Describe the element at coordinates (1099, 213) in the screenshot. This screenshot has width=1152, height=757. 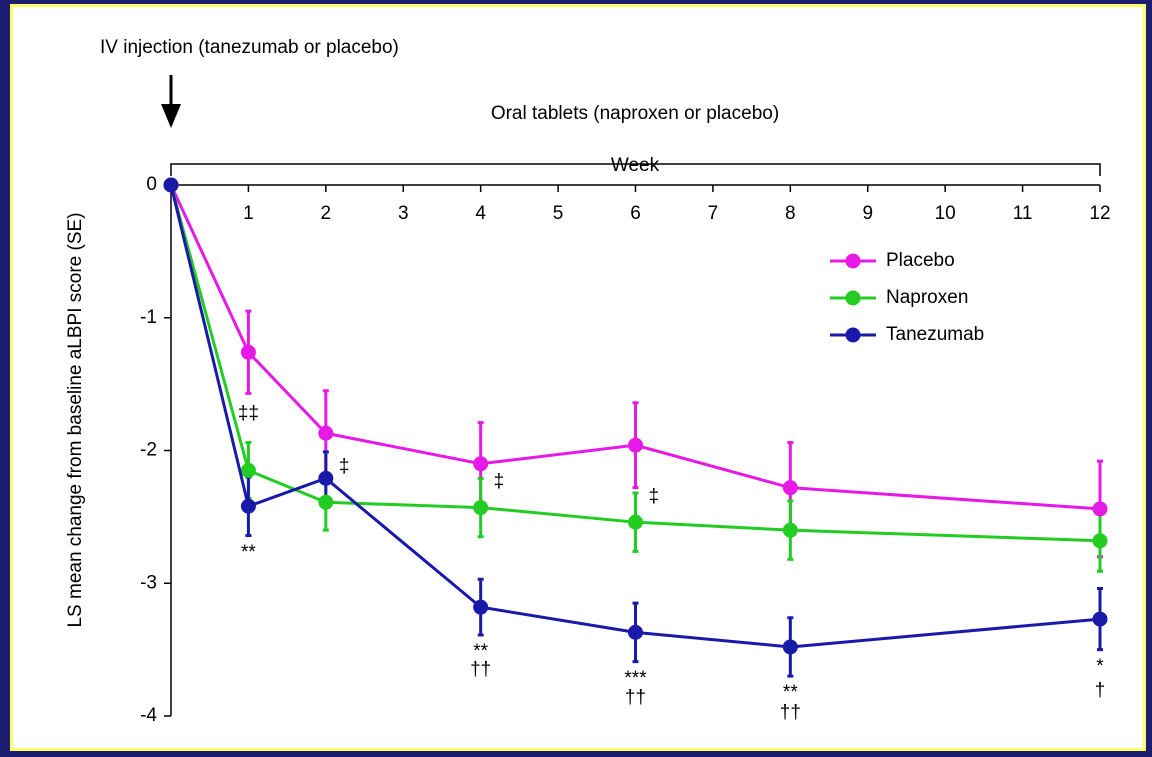
I see `x-tick-label: 12` at that location.